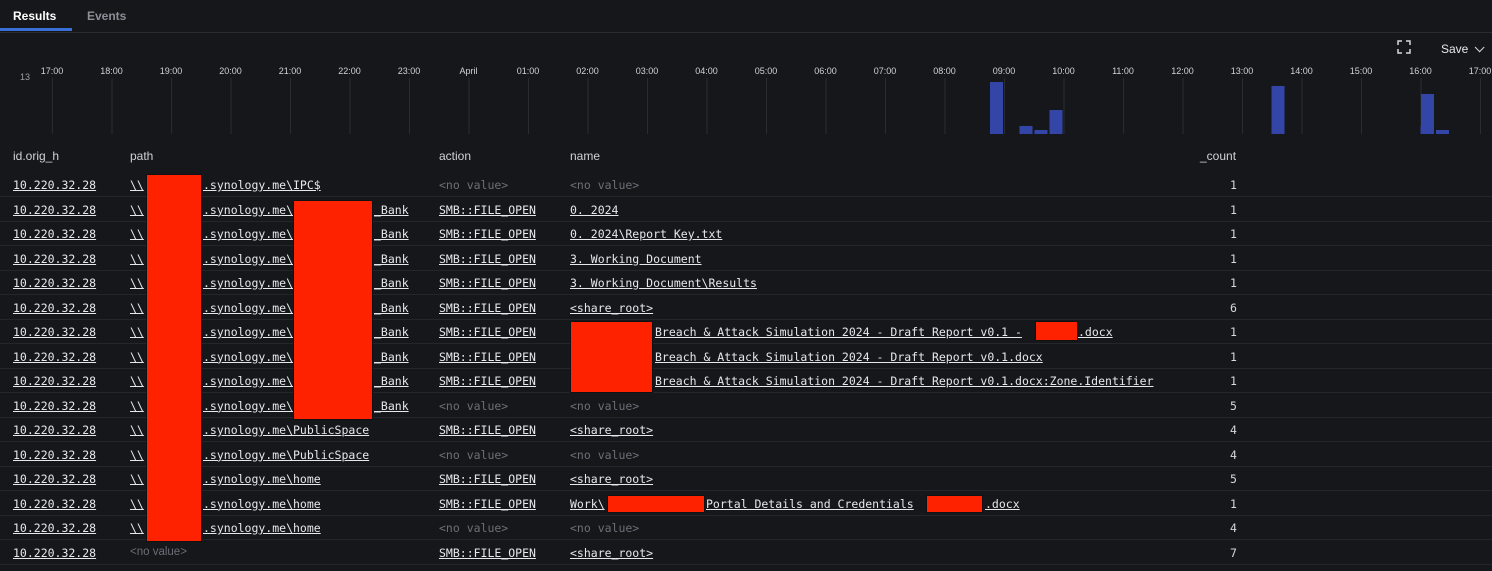  Describe the element at coordinates (585, 156) in the screenshot. I see `column-header-name: name` at that location.